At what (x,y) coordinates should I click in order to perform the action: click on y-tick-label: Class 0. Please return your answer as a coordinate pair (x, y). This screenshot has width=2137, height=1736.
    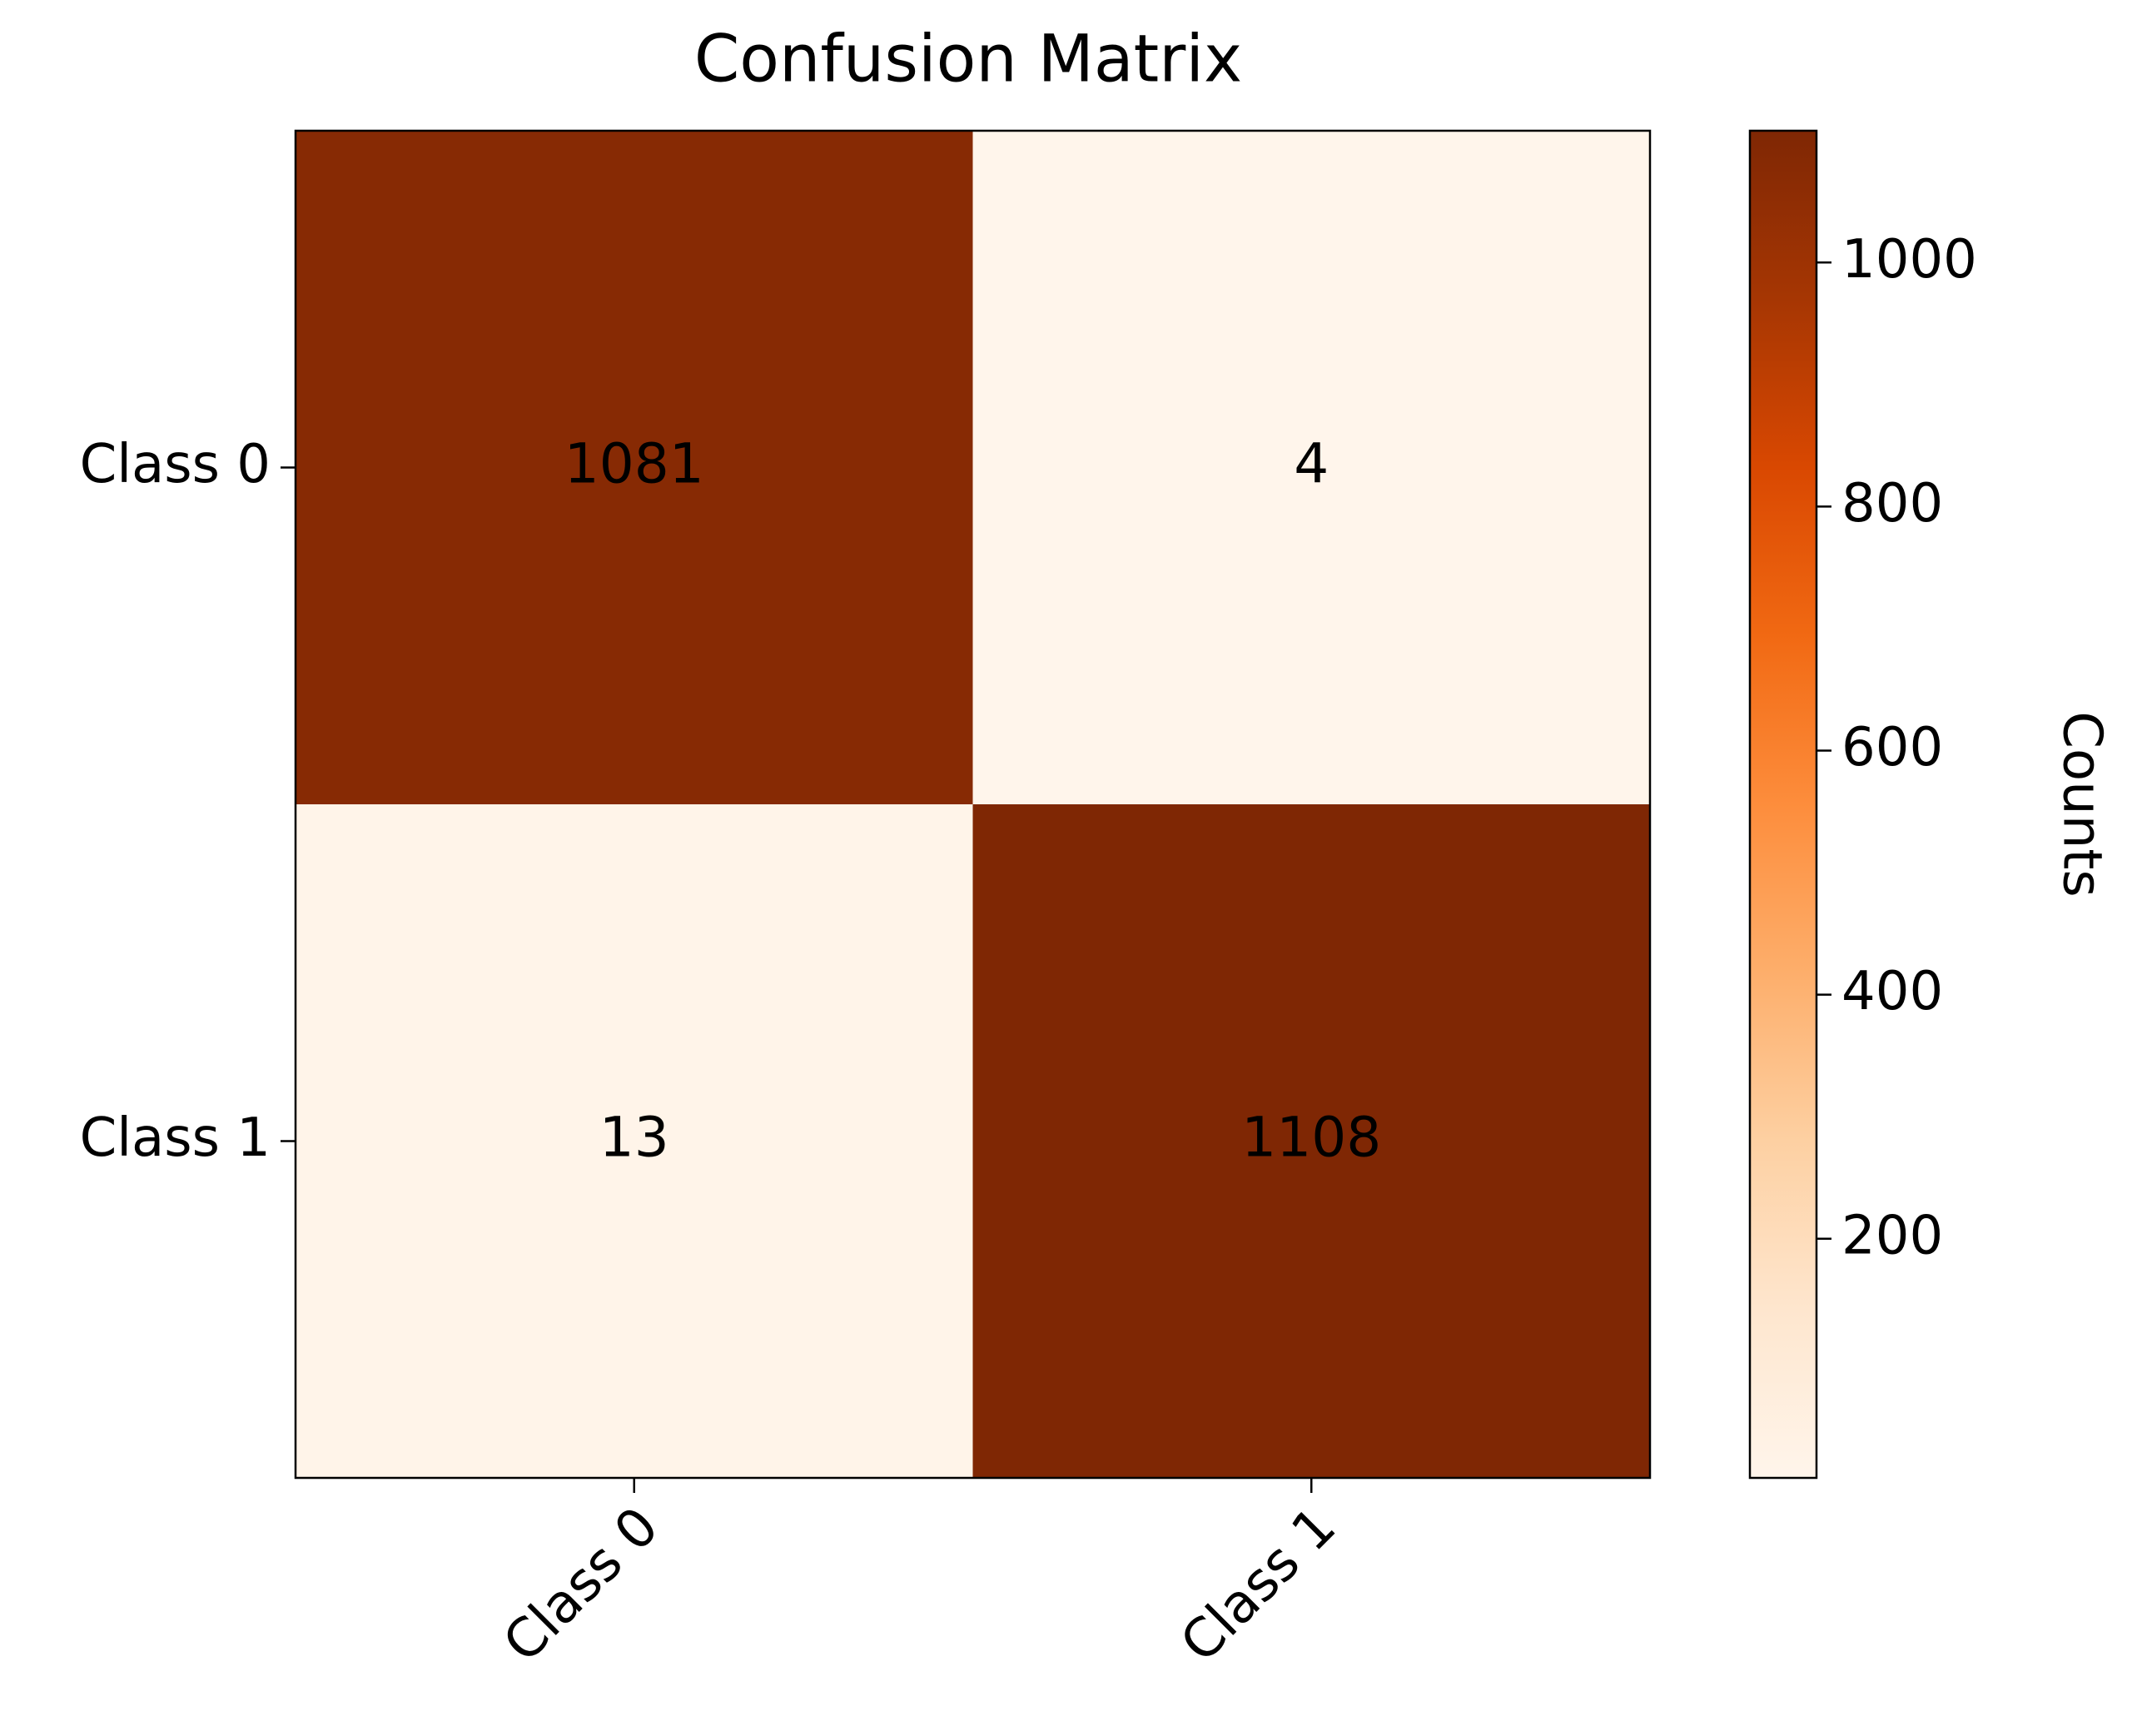
    Looking at the image, I should click on (175, 465).